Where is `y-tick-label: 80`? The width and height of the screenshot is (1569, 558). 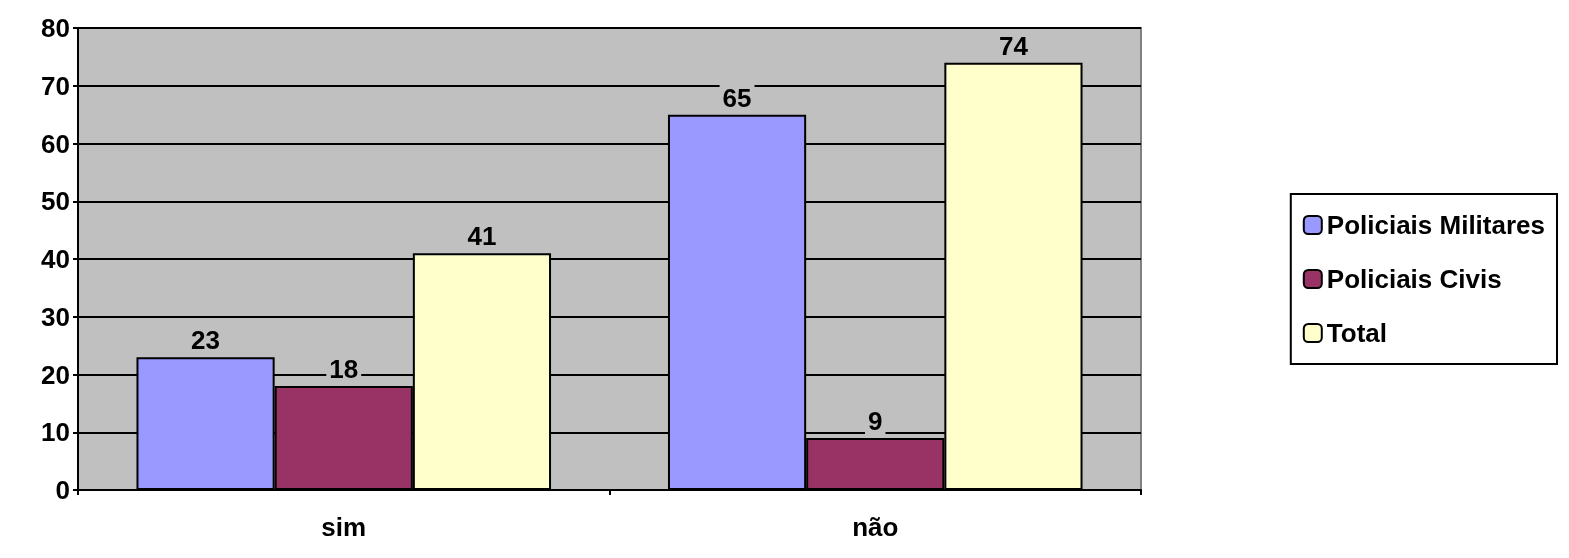 y-tick-label: 80 is located at coordinates (55, 28).